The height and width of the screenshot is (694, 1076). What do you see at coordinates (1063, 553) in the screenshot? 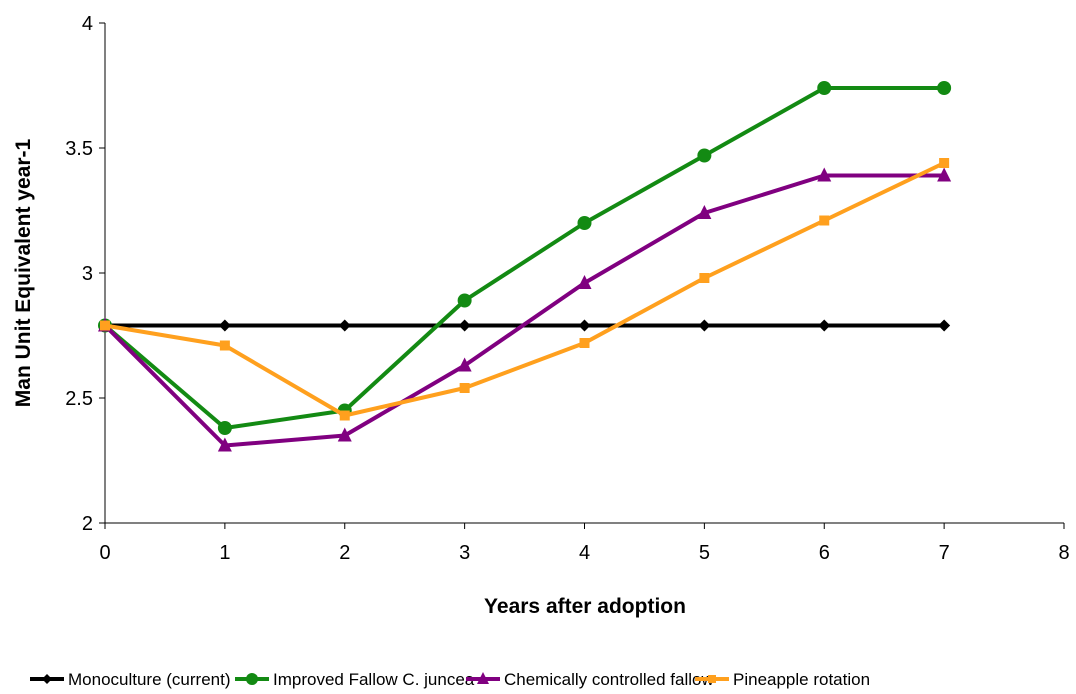
I see `x-tick-label: 8` at bounding box center [1063, 553].